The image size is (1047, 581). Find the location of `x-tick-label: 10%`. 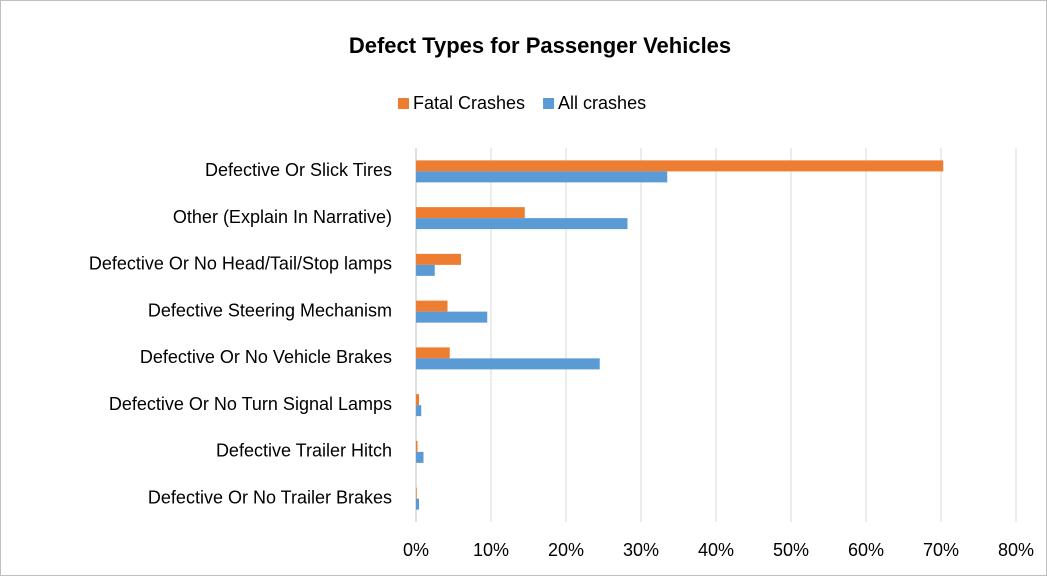

x-tick-label: 10% is located at coordinates (491, 550).